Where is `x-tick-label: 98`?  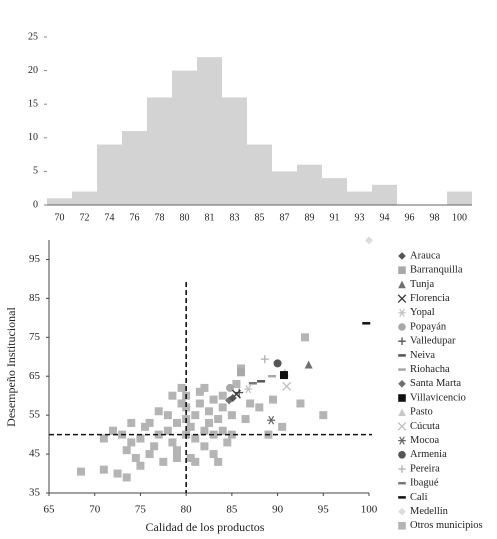
x-tick-label: 98 is located at coordinates (435, 217).